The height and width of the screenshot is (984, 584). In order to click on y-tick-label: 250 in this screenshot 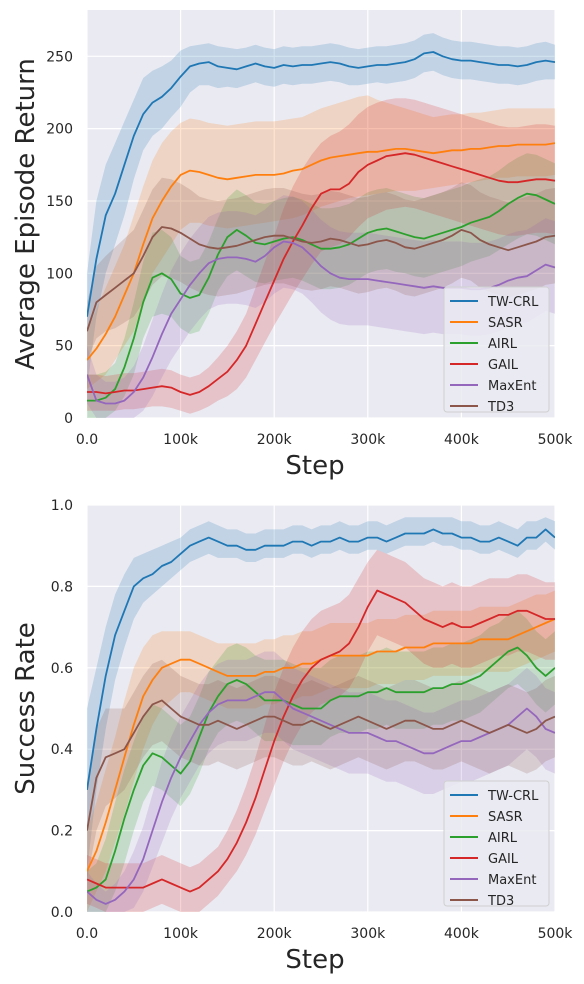, I will do `click(59, 57)`.